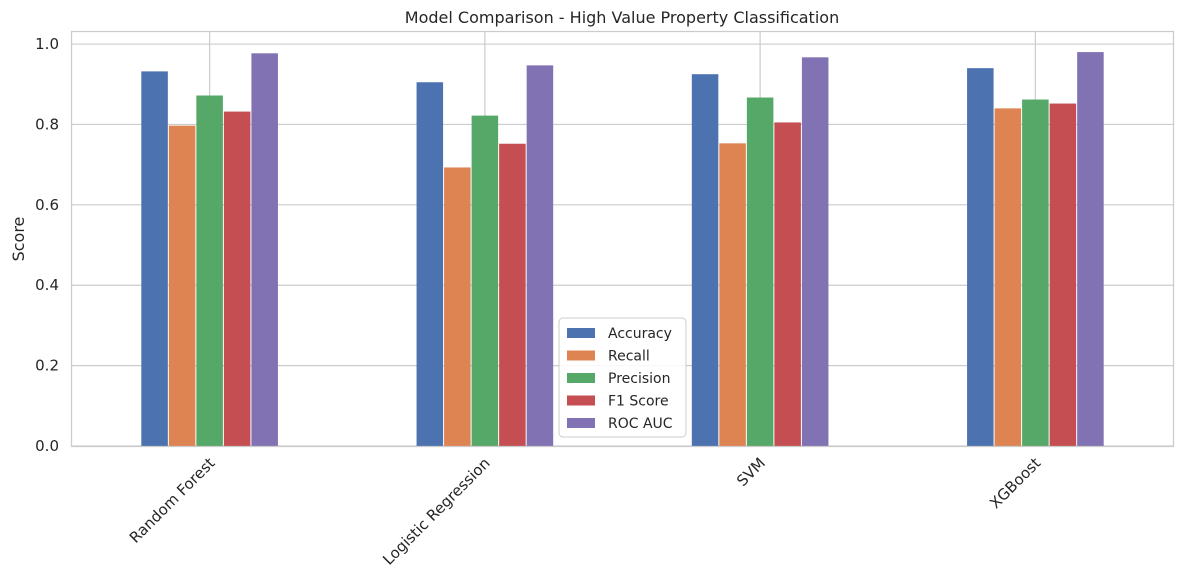 The image size is (1184, 584). What do you see at coordinates (47, 205) in the screenshot?
I see `y-tick-label: 0.6` at bounding box center [47, 205].